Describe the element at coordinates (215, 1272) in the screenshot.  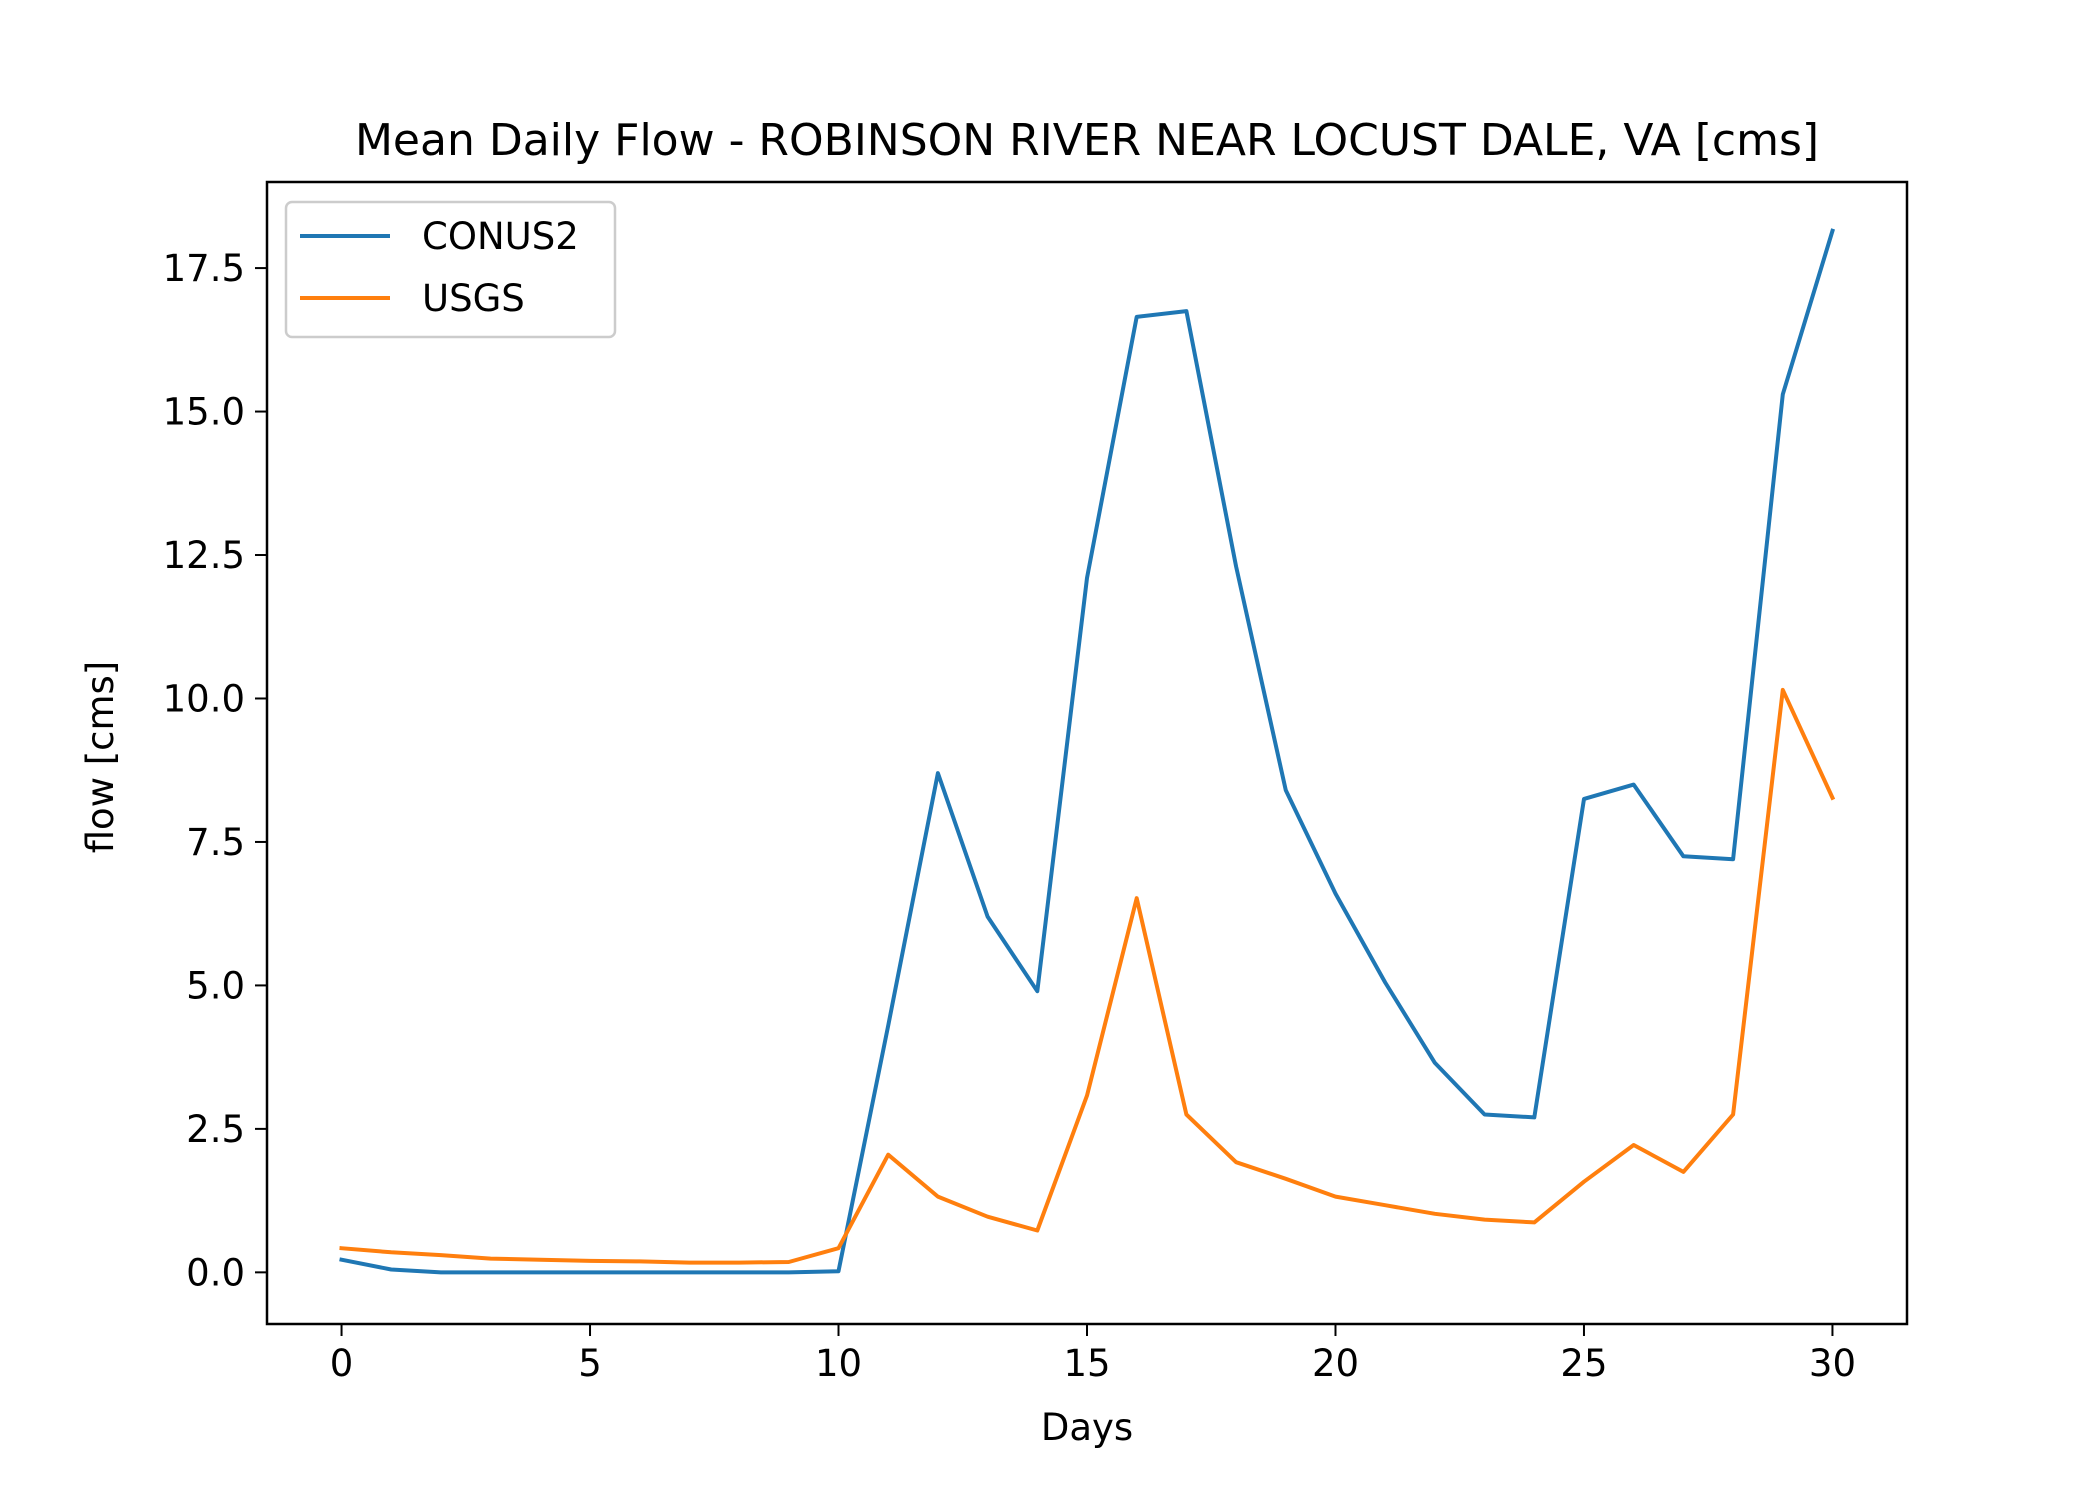
I see `y-tick-label: 0.0` at that location.